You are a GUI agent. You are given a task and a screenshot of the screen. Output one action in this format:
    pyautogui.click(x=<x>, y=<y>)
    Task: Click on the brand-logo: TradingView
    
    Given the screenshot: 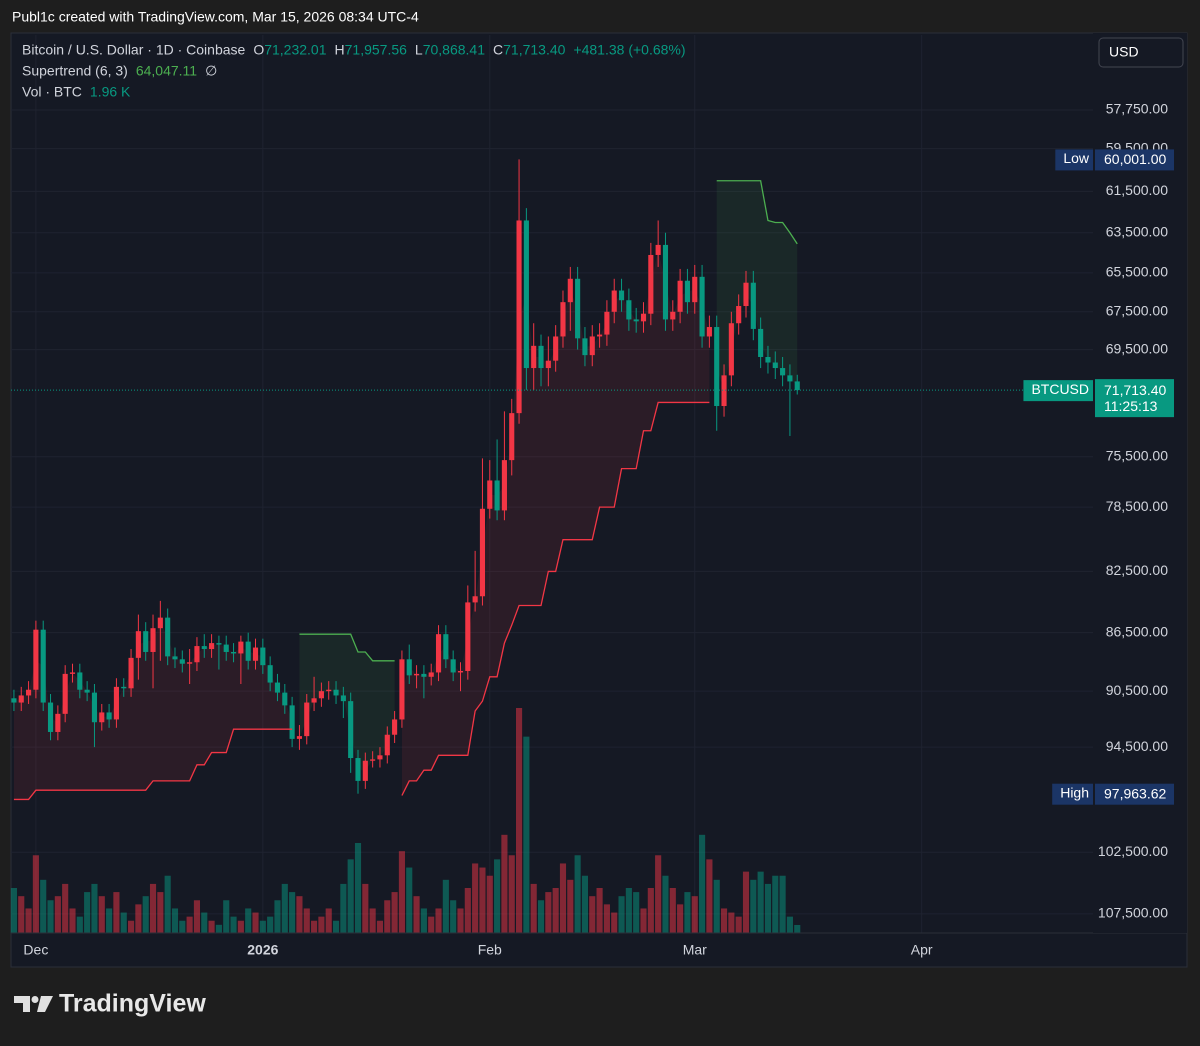 What is the action you would take?
    pyautogui.click(x=110, y=1004)
    